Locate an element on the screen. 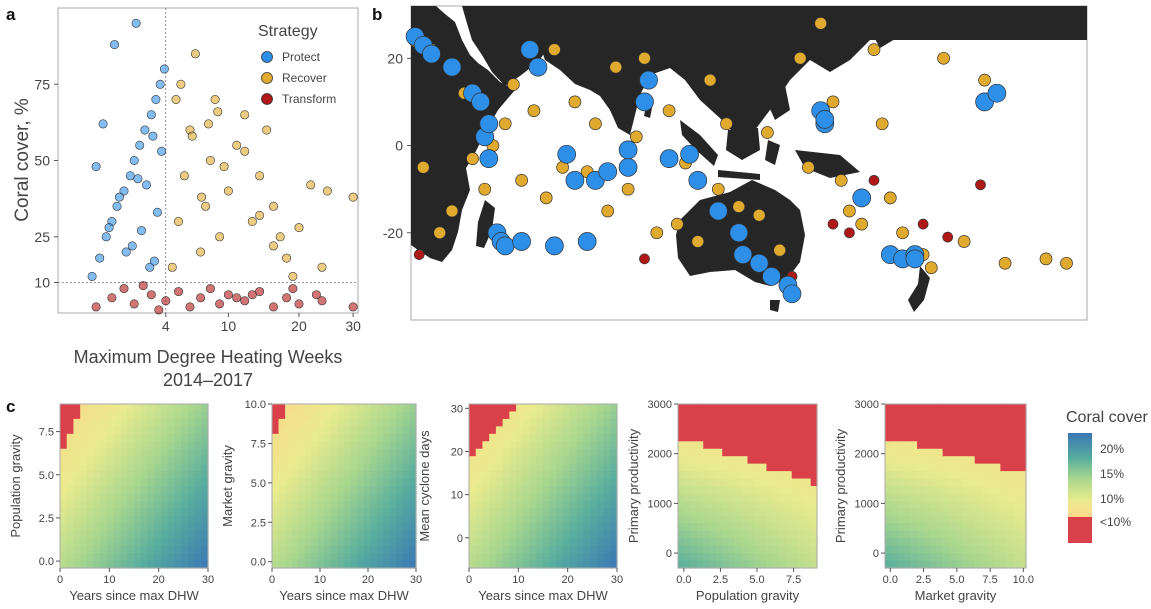 Image resolution: width=1151 pixels, height=609 pixels. heatmap-y-tick-label: 5.0 is located at coordinates (258, 484).